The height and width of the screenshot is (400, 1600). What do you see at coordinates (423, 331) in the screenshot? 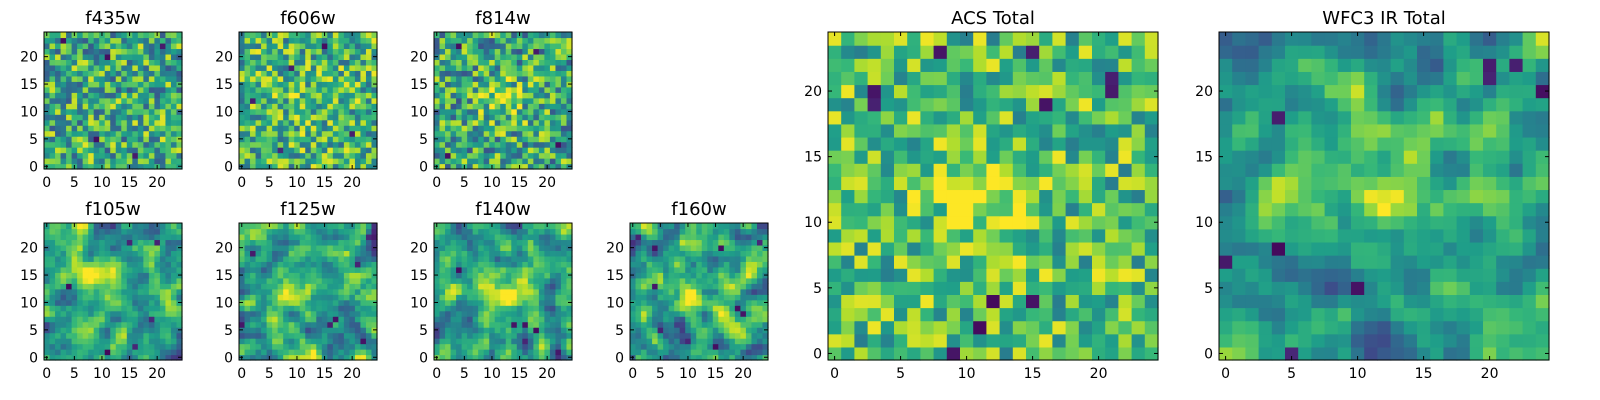
I see `y-tick-label: 5` at bounding box center [423, 331].